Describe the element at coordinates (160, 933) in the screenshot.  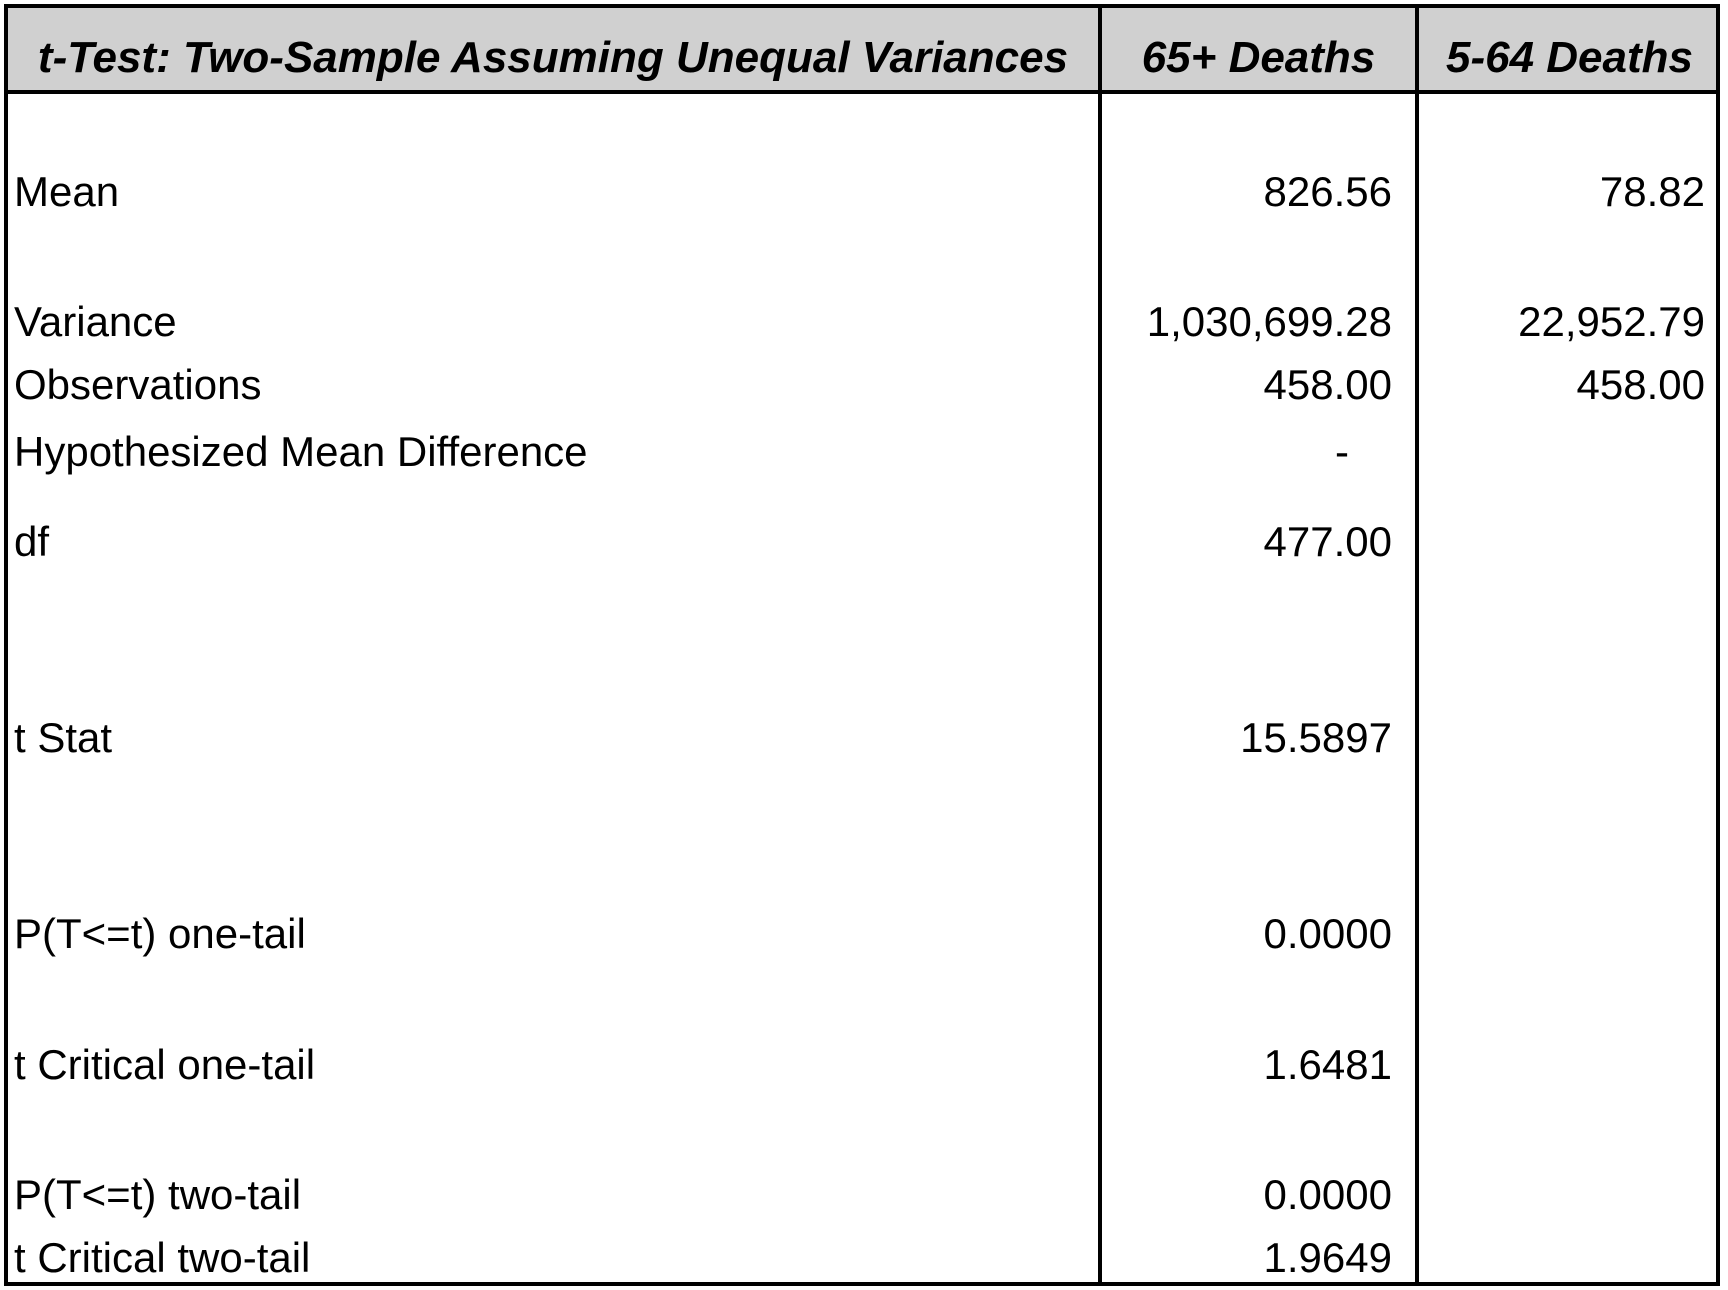
I see `row-label-p-one-tail: P(T<=t) one-tail` at that location.